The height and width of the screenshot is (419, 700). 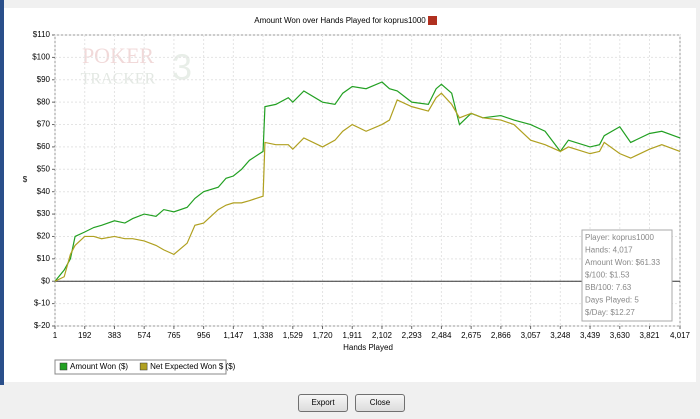 I want to click on x-tick-label: 1,911, so click(x=353, y=335).